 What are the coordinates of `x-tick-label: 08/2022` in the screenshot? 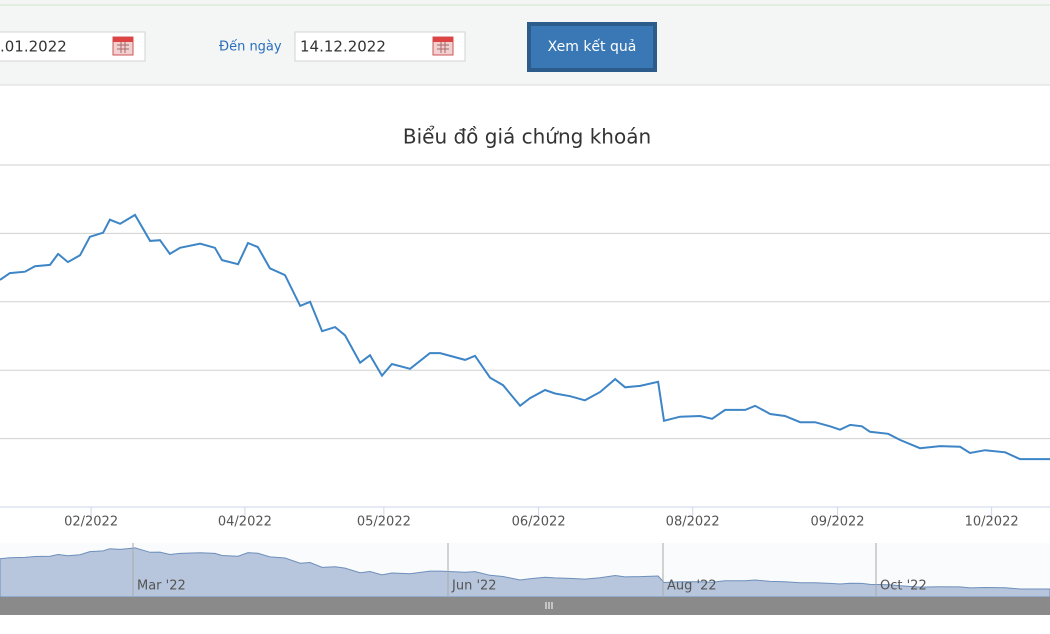 It's located at (693, 522).